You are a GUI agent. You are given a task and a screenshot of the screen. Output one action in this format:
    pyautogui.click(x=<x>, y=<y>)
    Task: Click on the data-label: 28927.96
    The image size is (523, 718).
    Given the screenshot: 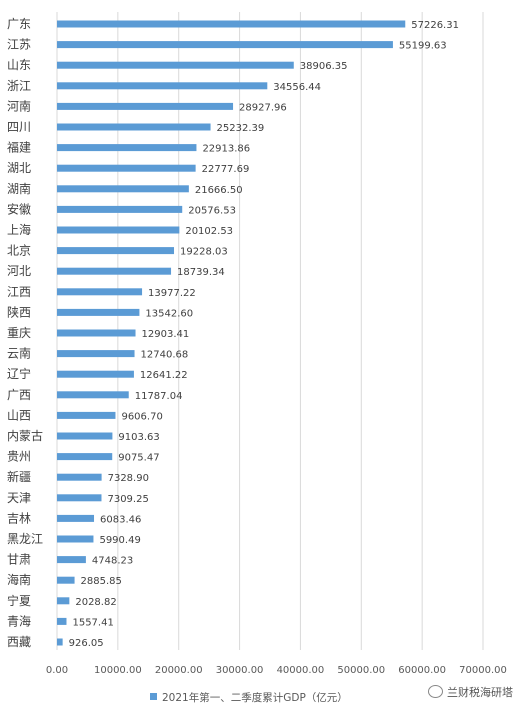 What is the action you would take?
    pyautogui.click(x=263, y=107)
    